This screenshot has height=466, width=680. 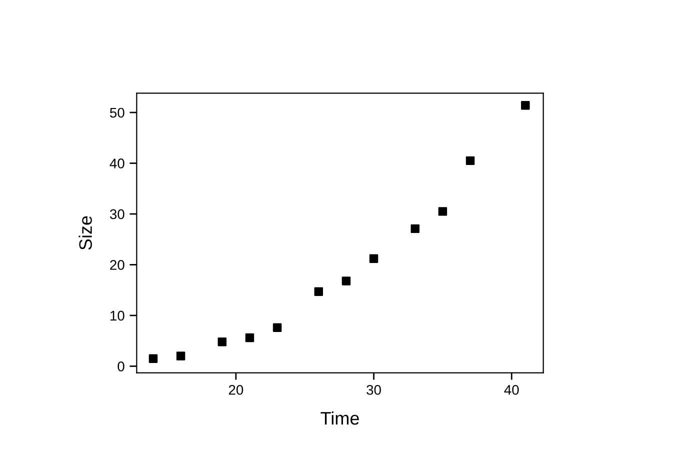 What do you see at coordinates (117, 315) in the screenshot?
I see `y-tick-label: 10` at bounding box center [117, 315].